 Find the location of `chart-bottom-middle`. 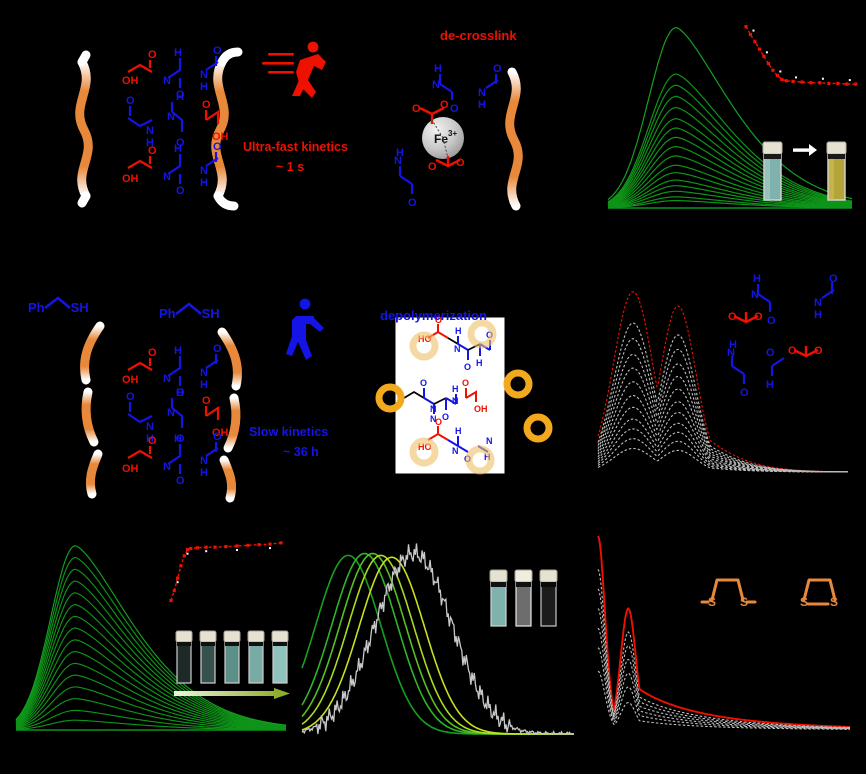

chart-bottom-middle is located at coordinates (439, 640).